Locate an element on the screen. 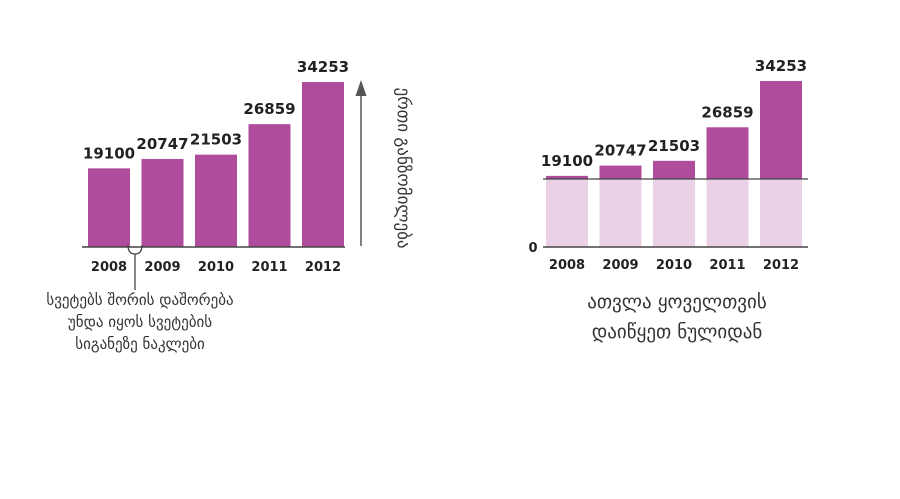  right-value-label-2009: 20747 is located at coordinates (620, 151).